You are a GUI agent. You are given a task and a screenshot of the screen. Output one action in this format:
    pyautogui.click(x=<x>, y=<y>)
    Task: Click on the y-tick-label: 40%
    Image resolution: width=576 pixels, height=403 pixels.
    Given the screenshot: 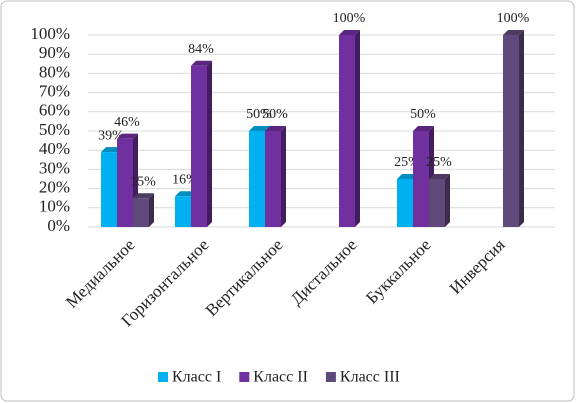 What is the action you would take?
    pyautogui.click(x=54, y=148)
    